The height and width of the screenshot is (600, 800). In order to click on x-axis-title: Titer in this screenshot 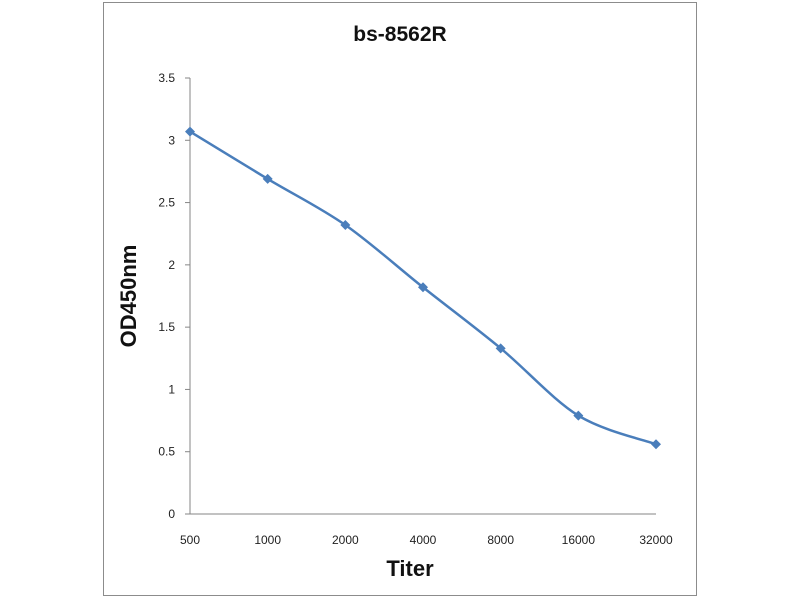, I will do `click(410, 568)`.